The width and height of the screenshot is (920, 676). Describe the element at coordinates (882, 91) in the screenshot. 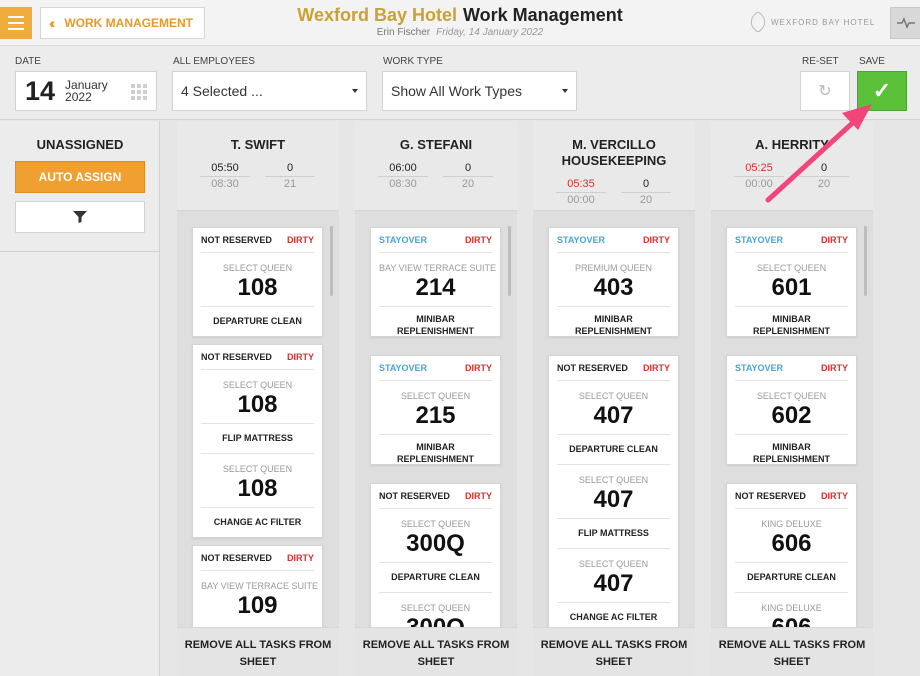

I see `save-button: ✓` at that location.